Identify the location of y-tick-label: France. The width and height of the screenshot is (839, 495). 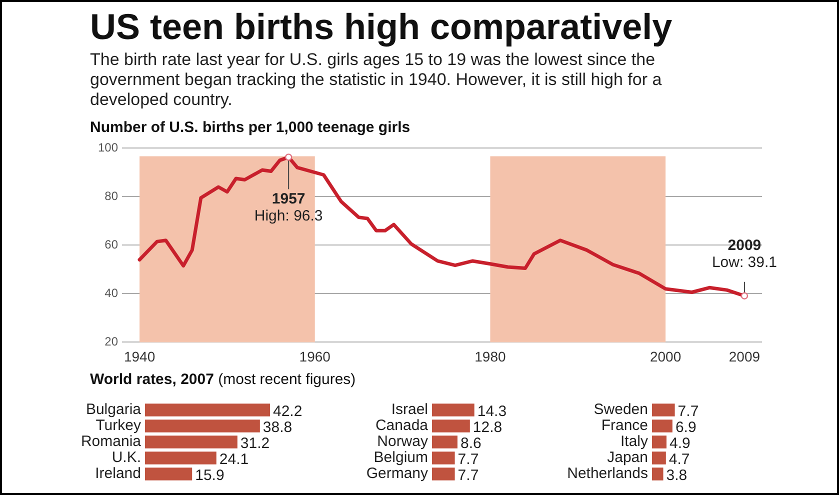
(624, 425).